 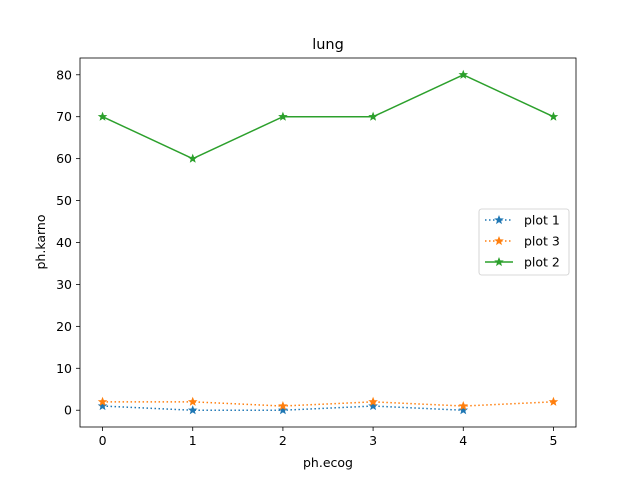 I want to click on x-tick-label: 0, so click(x=103, y=440).